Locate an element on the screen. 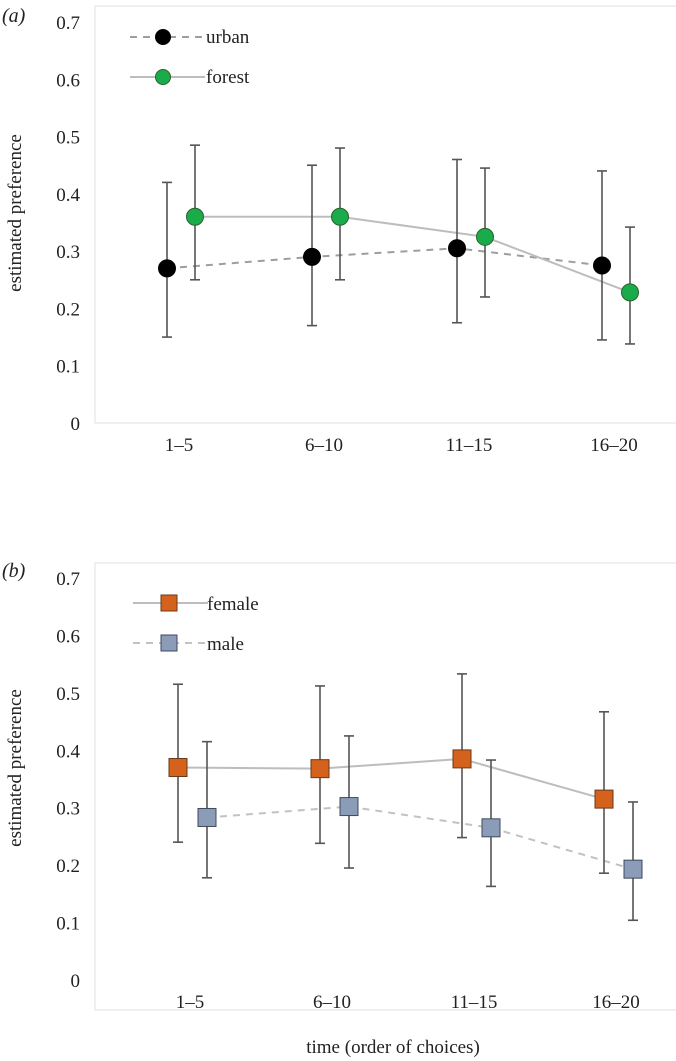 This screenshot has width=676, height=1061. legend-marker-urban is located at coordinates (163, 37).